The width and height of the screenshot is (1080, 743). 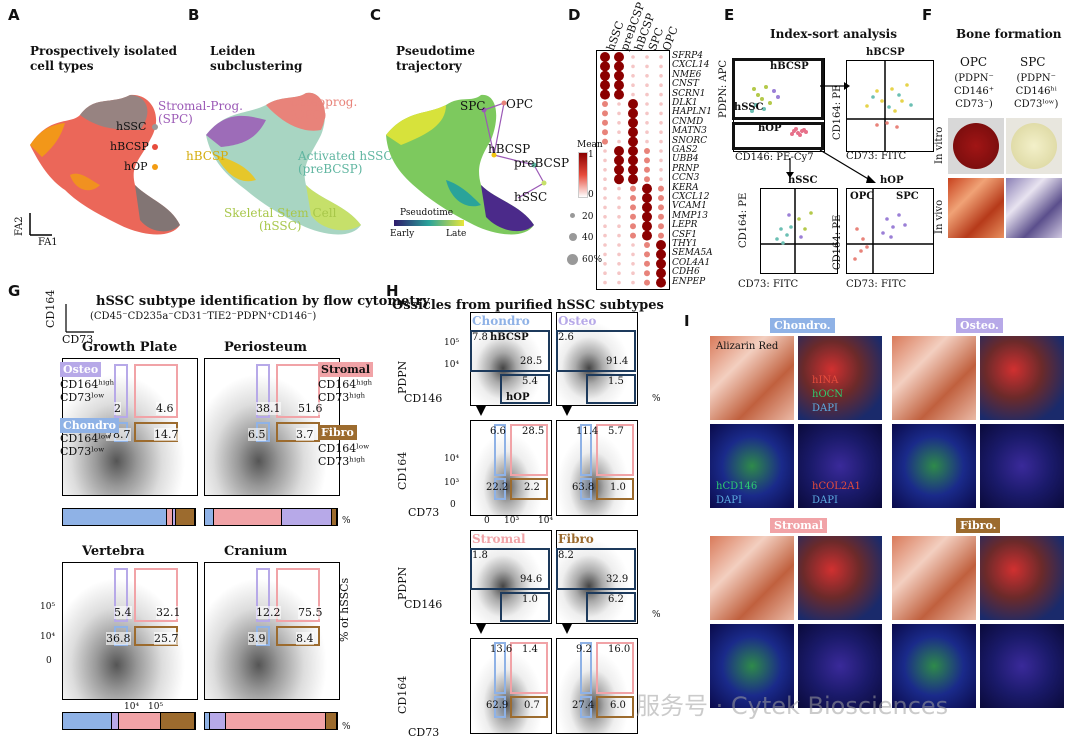 I want to click on g-pct-top: %, so click(x=346, y=521).